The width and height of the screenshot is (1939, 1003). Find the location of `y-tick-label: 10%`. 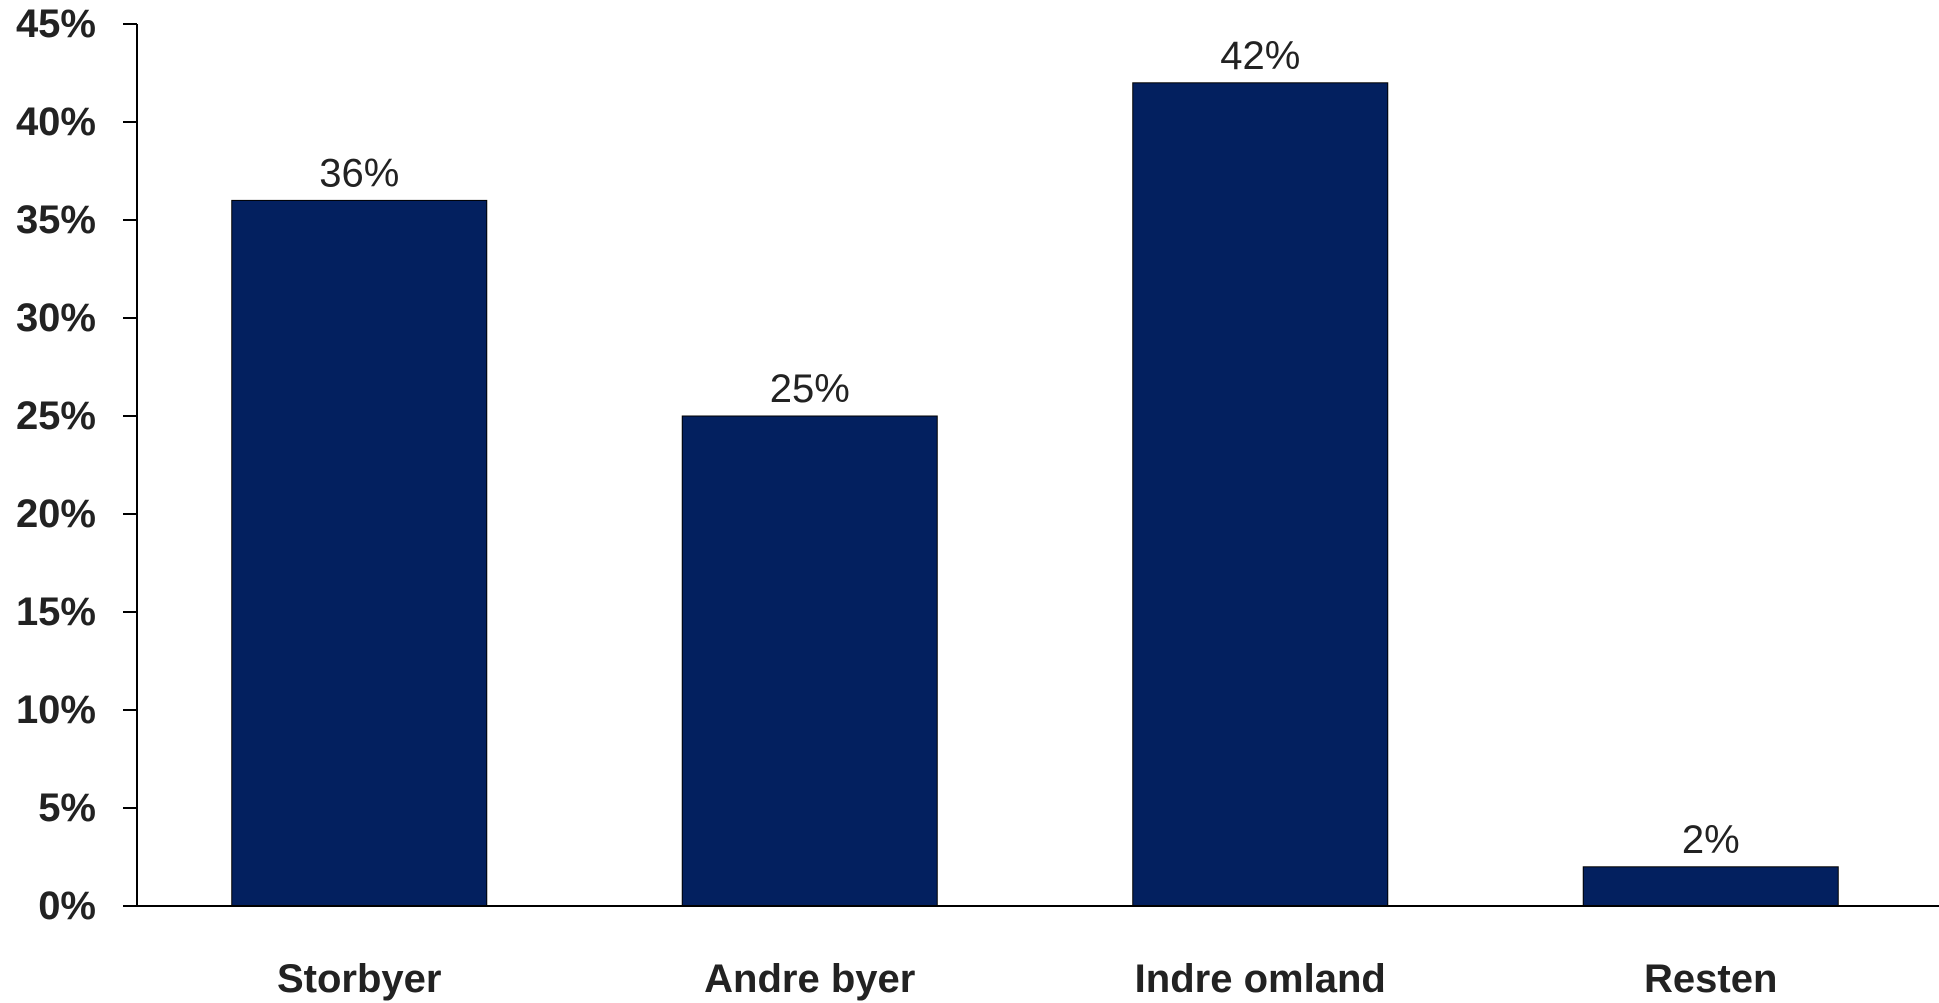

y-tick-label: 10% is located at coordinates (56, 710).